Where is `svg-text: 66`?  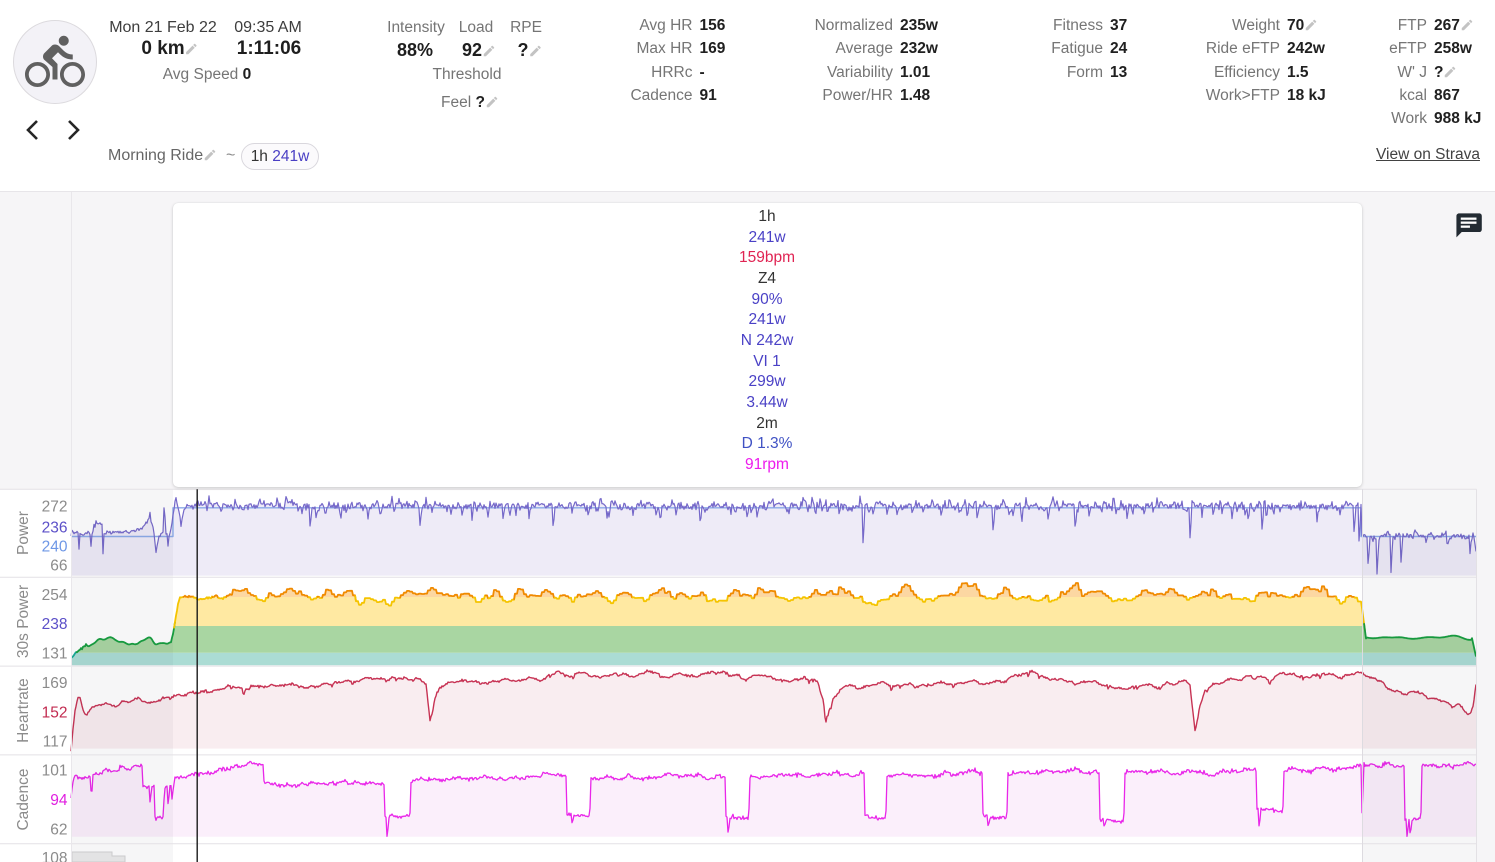
svg-text: 66 is located at coordinates (58, 566).